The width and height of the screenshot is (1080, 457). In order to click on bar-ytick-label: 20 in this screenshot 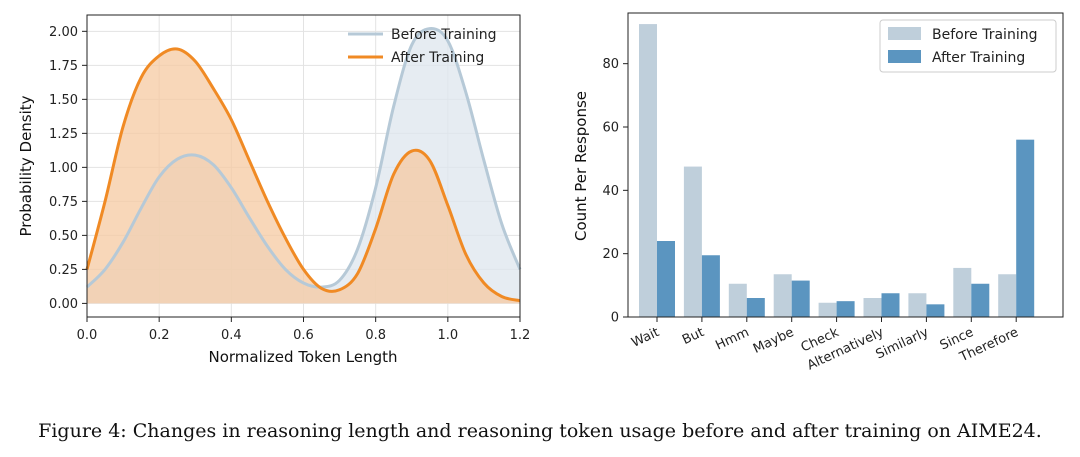, I will do `click(610, 254)`.